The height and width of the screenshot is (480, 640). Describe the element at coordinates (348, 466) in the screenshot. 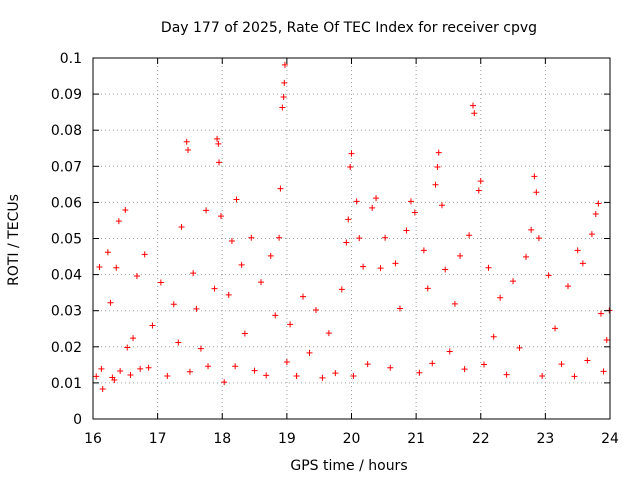

I see `x-axis-label: GPS time / hours` at that location.